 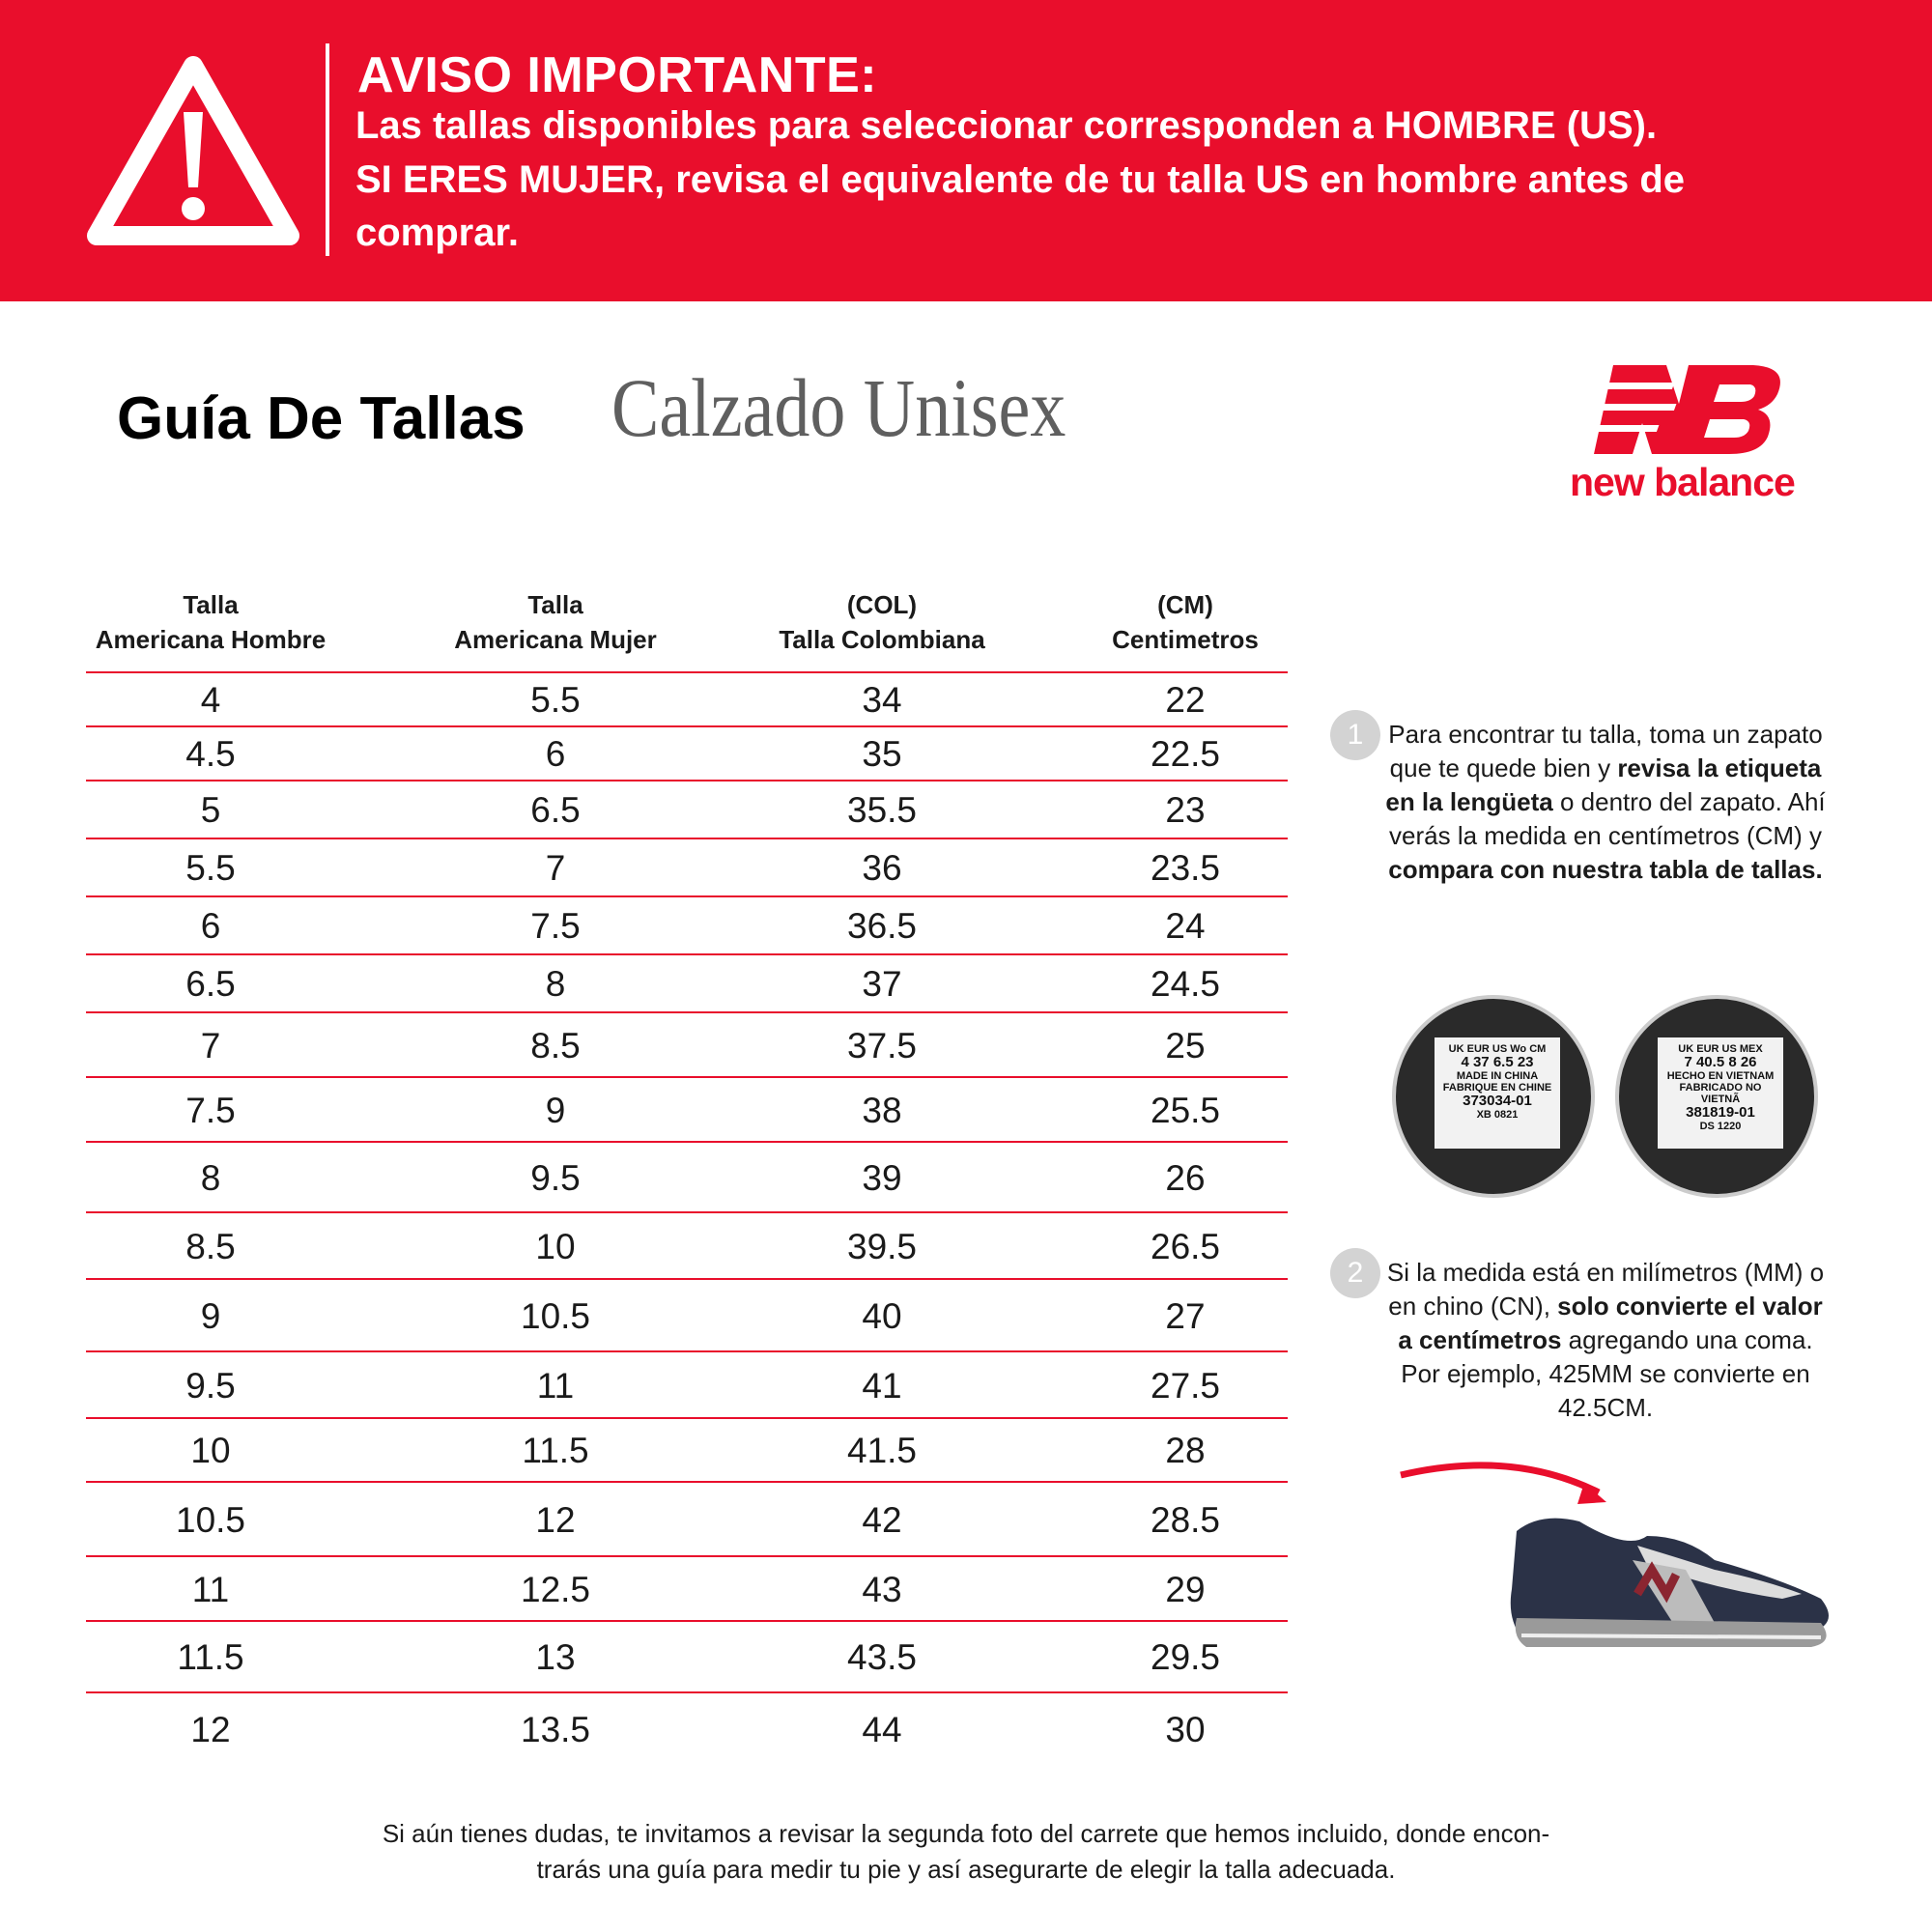 What do you see at coordinates (1720, 1076) in the screenshot?
I see `label-line: HECHO EN VIETNAM` at bounding box center [1720, 1076].